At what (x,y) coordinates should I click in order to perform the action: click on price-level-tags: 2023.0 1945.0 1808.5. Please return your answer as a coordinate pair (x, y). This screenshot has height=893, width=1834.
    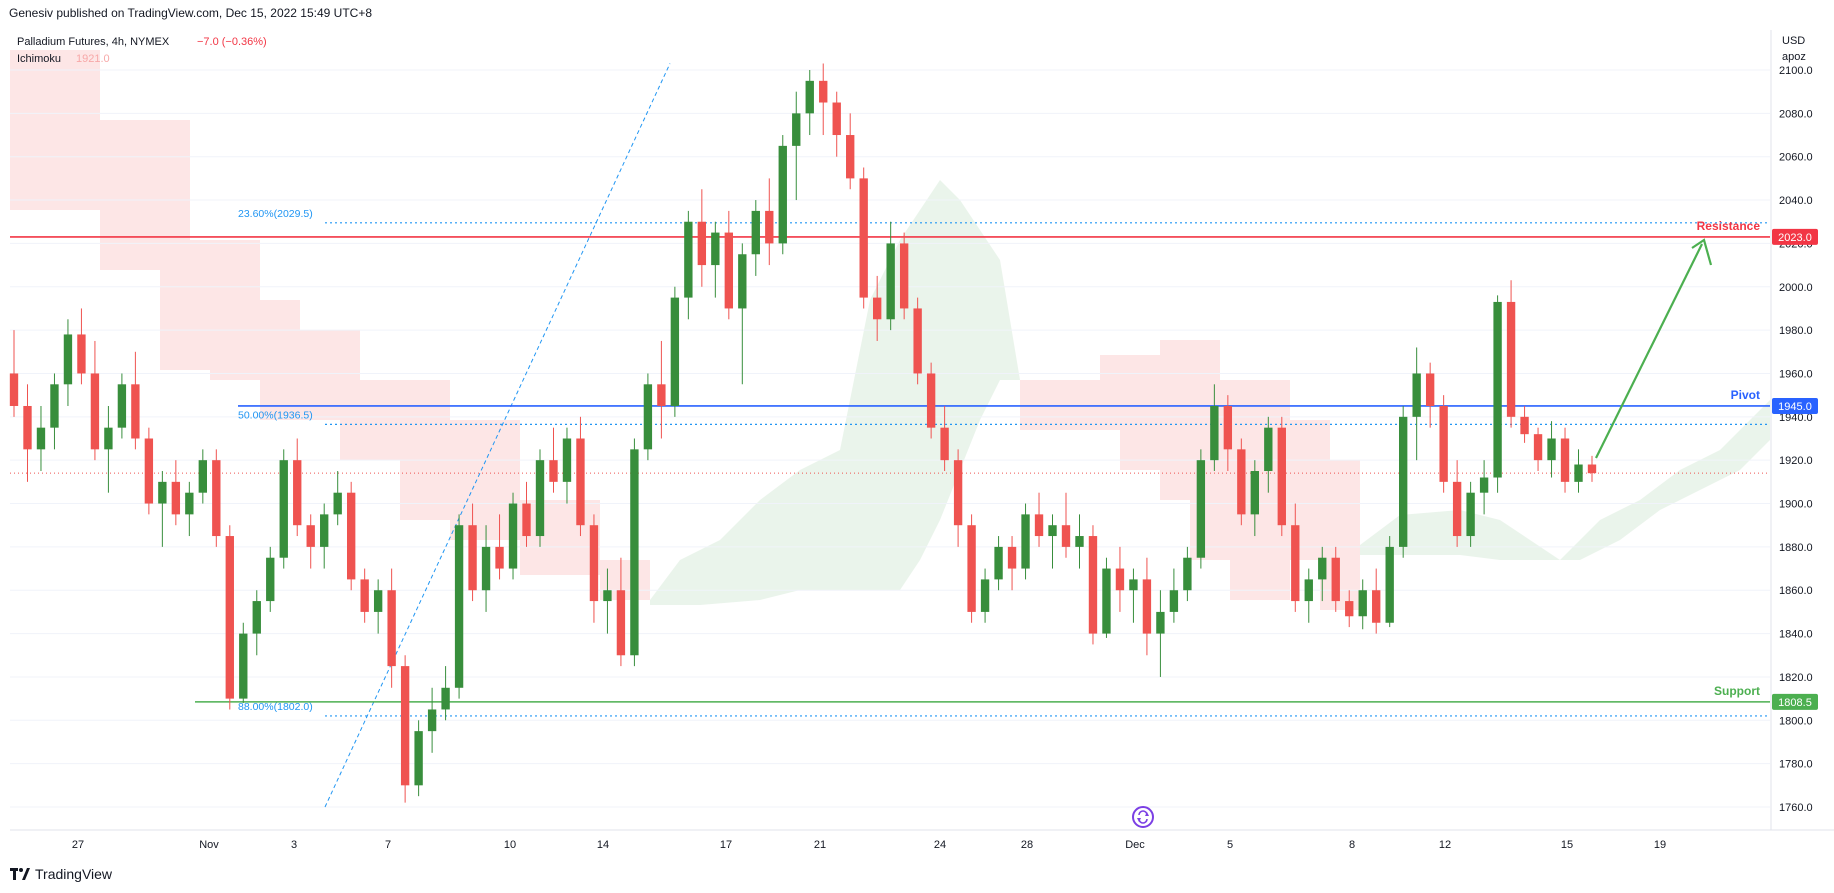
    Looking at the image, I should click on (1795, 469).